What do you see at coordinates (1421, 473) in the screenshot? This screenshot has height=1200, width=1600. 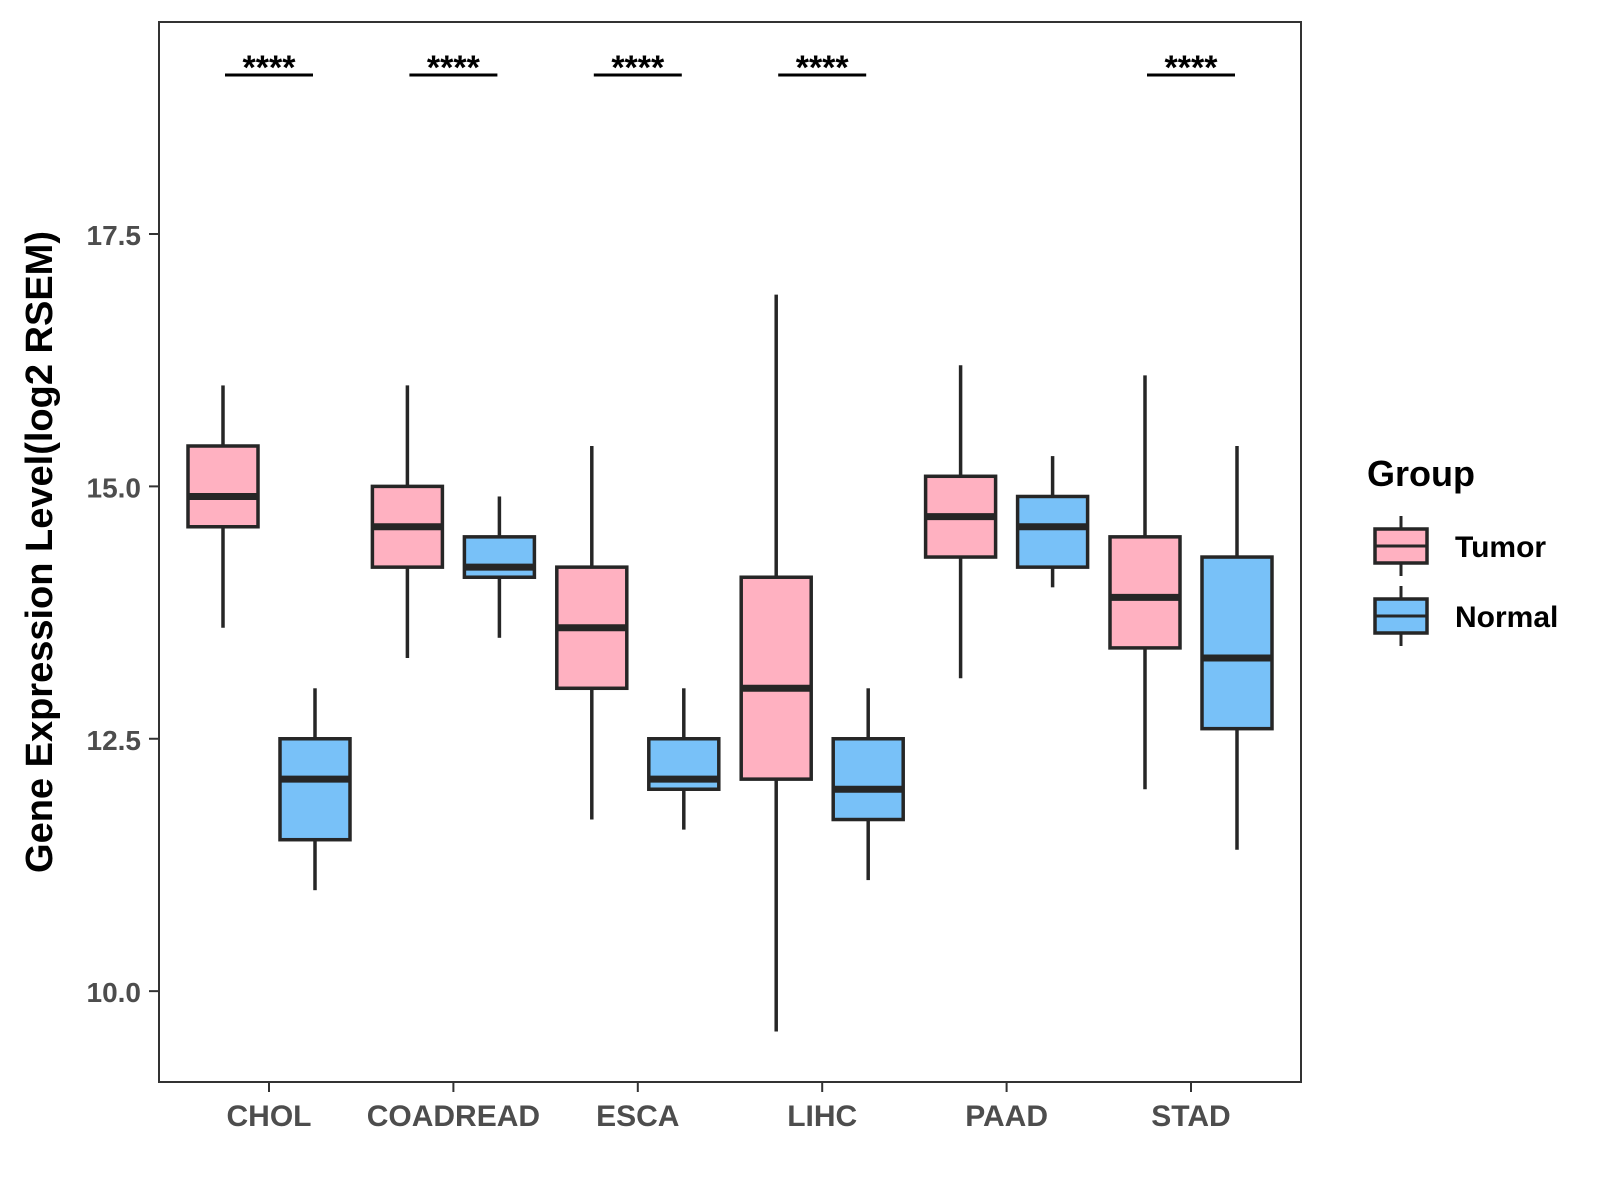 I see `legend-title: Group` at bounding box center [1421, 473].